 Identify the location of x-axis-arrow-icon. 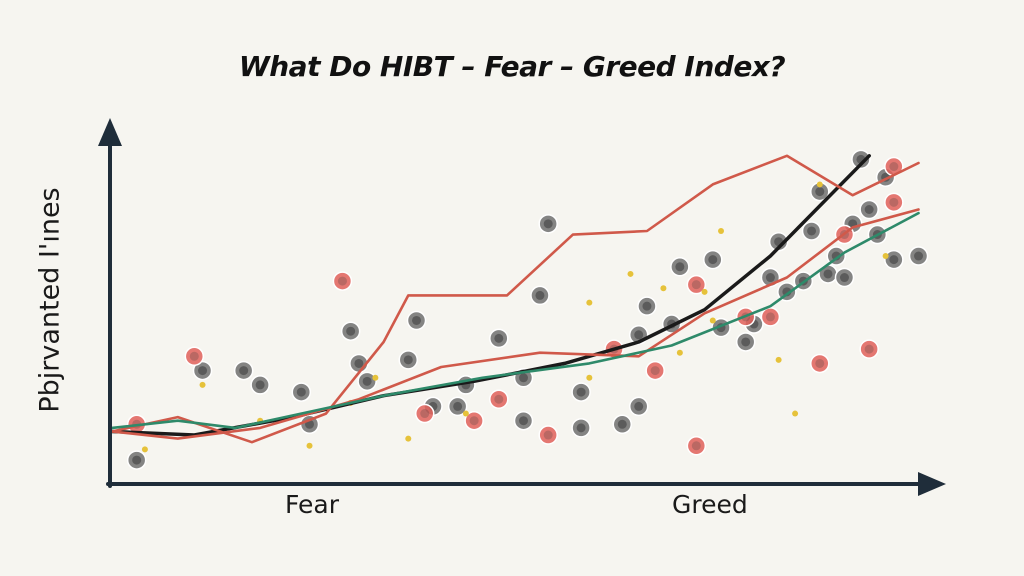
(932, 484).